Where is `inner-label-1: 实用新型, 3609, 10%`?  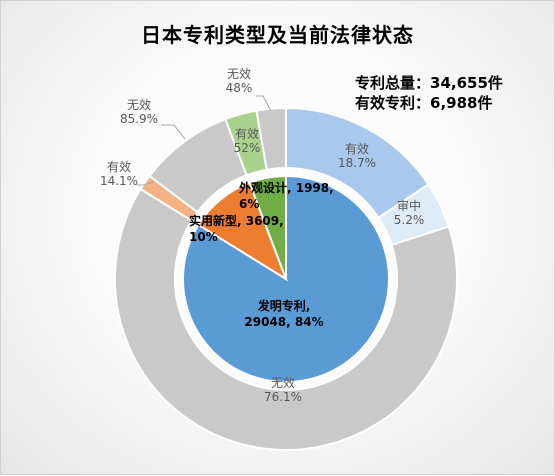 inner-label-1: 实用新型, 3609, 10% is located at coordinates (236, 228).